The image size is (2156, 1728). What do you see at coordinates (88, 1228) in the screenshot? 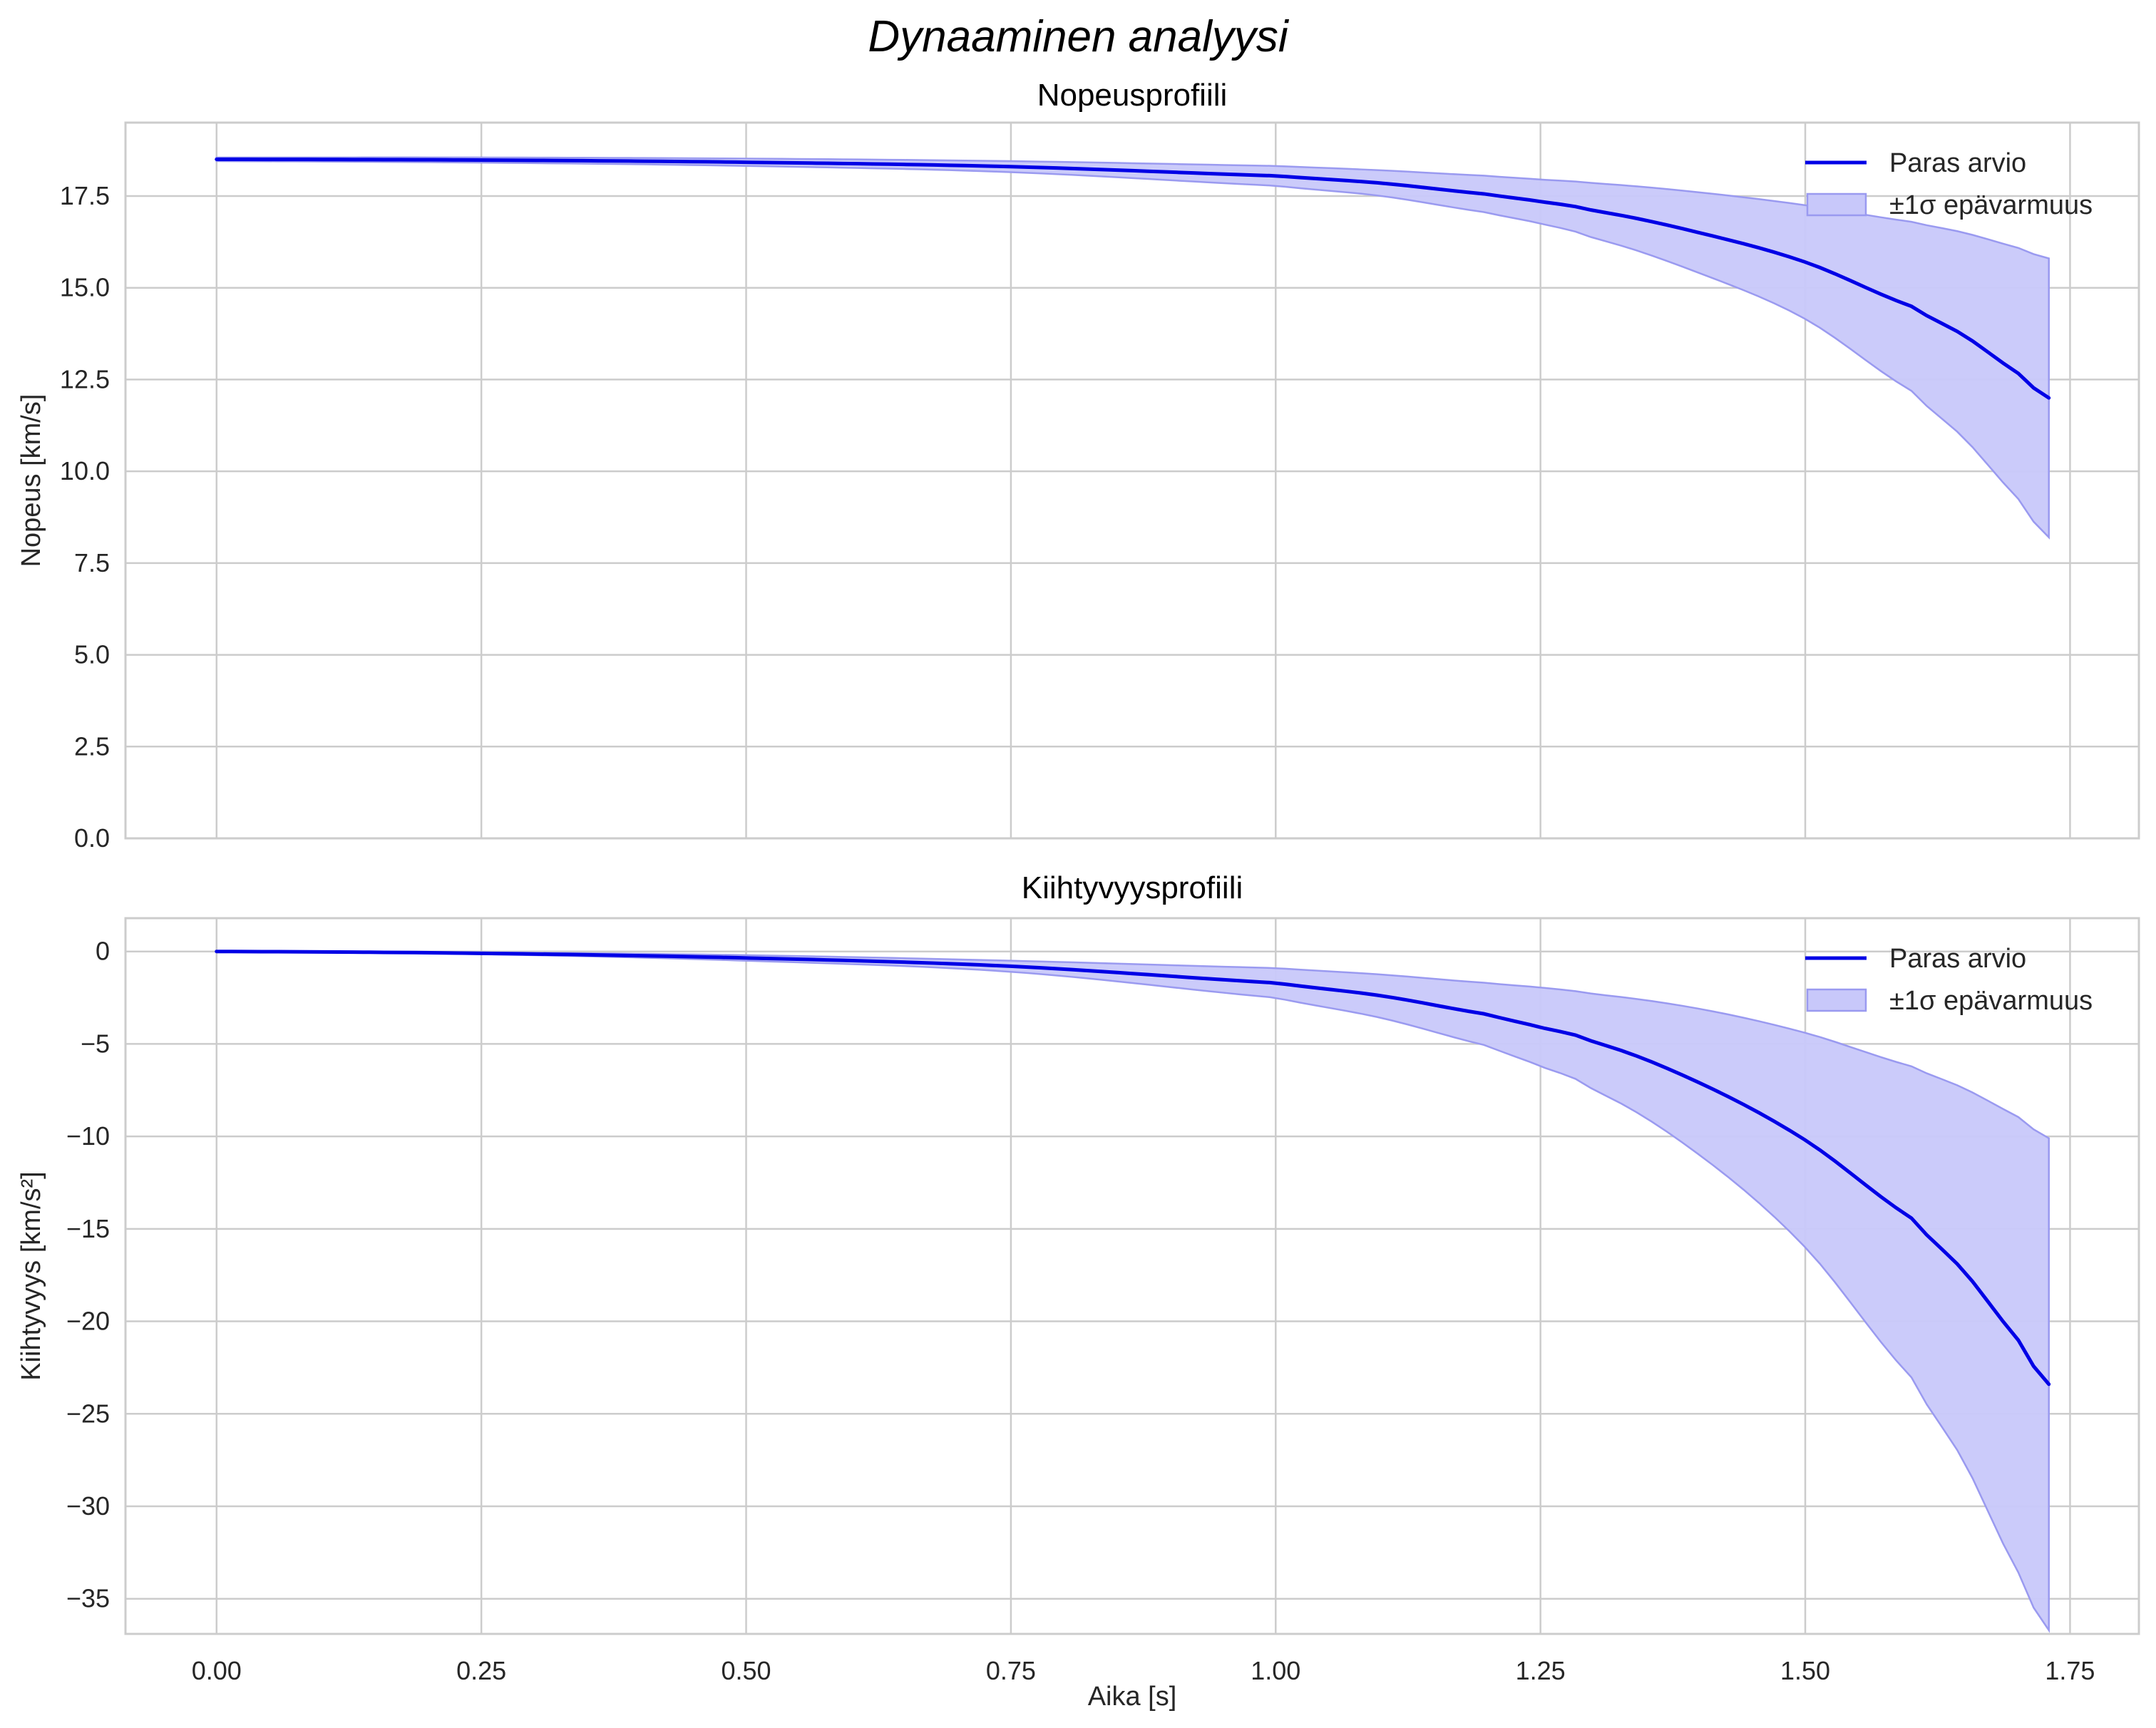
I see `y-tick-label: −15` at bounding box center [88, 1228].